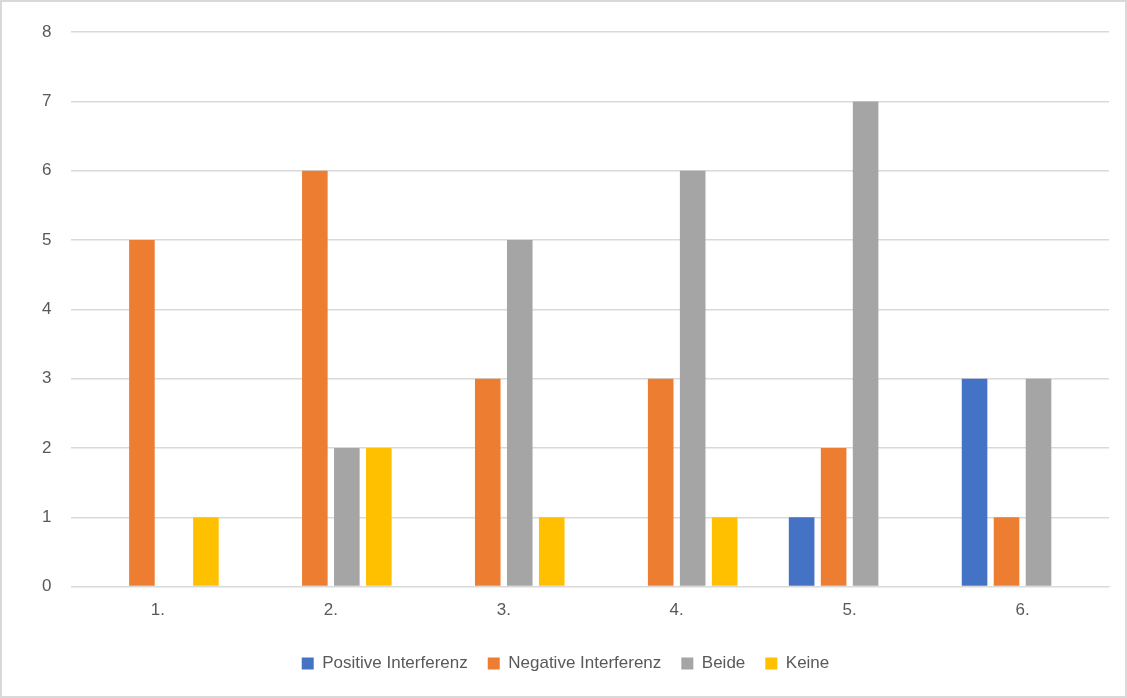  Describe the element at coordinates (46, 239) in the screenshot. I see `y-tick-label: 5` at that location.